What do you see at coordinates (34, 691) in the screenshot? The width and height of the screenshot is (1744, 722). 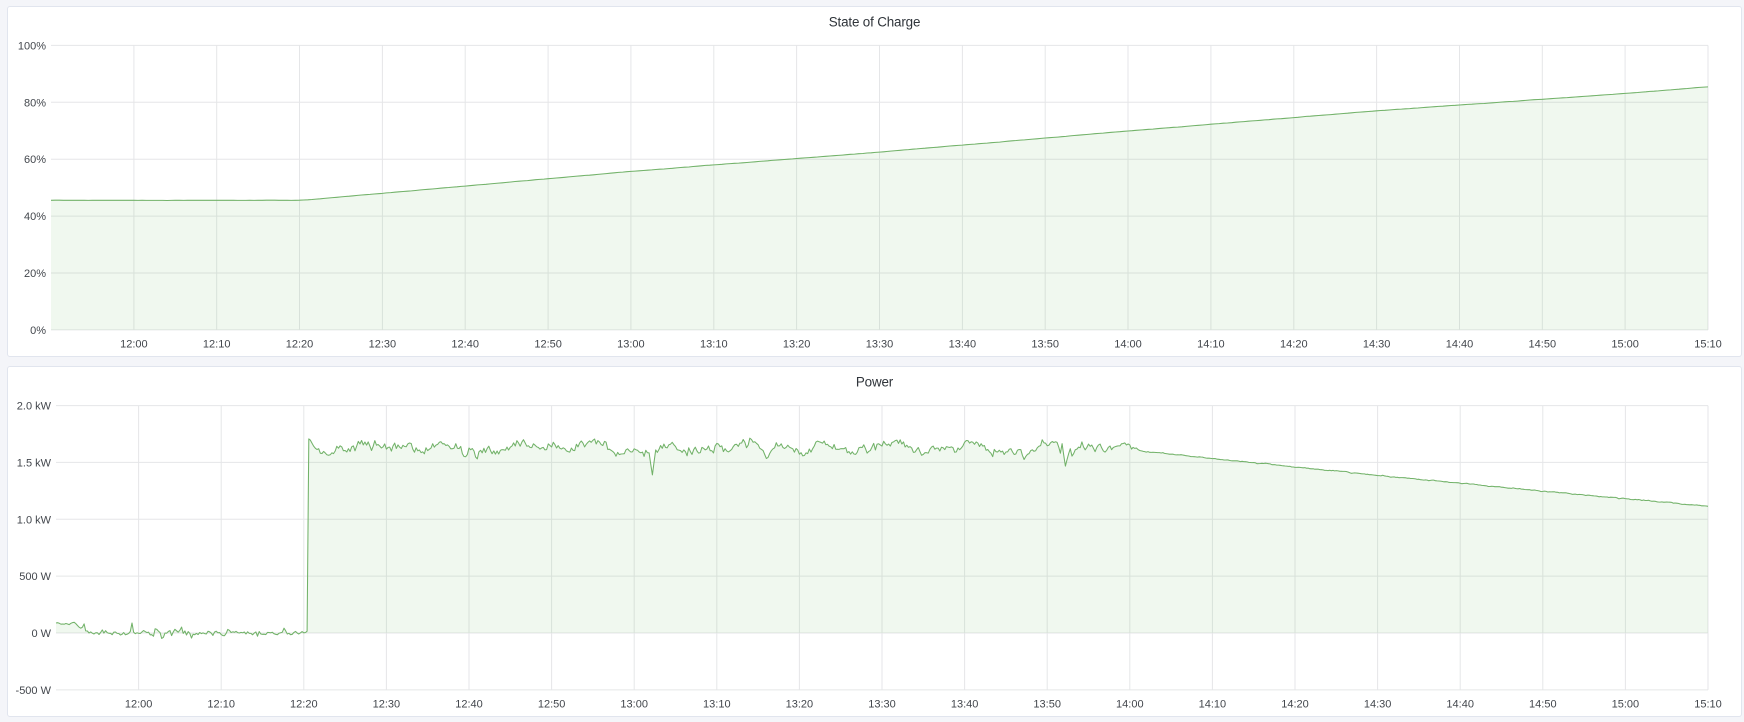 I see `svg-text: -500 W` at bounding box center [34, 691].